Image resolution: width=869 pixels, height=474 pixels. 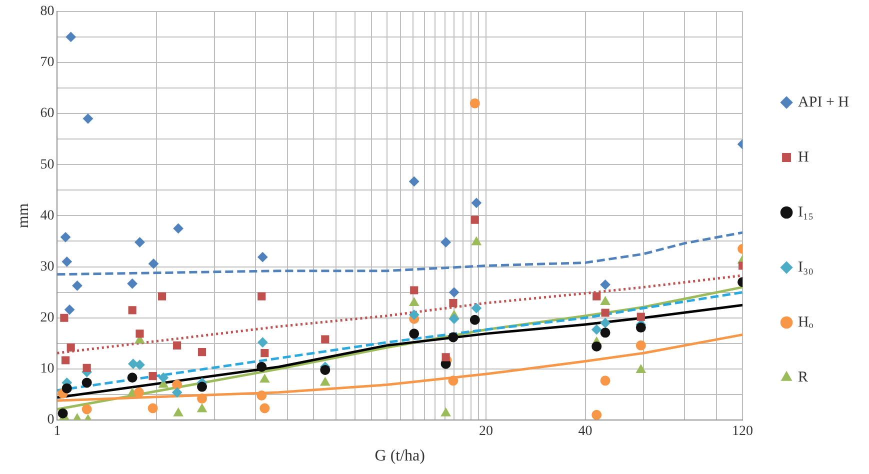 I want to click on y-axis-title: mm, so click(x=23, y=215).